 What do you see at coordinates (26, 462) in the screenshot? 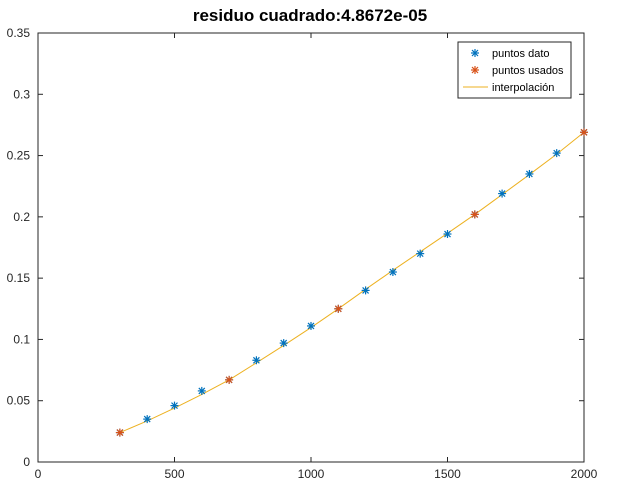
I see `y-tick-label: 0` at bounding box center [26, 462].